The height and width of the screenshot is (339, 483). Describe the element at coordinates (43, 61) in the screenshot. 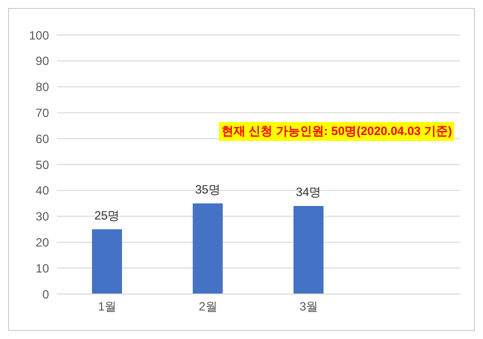

I see `y-tick-label: 90` at that location.